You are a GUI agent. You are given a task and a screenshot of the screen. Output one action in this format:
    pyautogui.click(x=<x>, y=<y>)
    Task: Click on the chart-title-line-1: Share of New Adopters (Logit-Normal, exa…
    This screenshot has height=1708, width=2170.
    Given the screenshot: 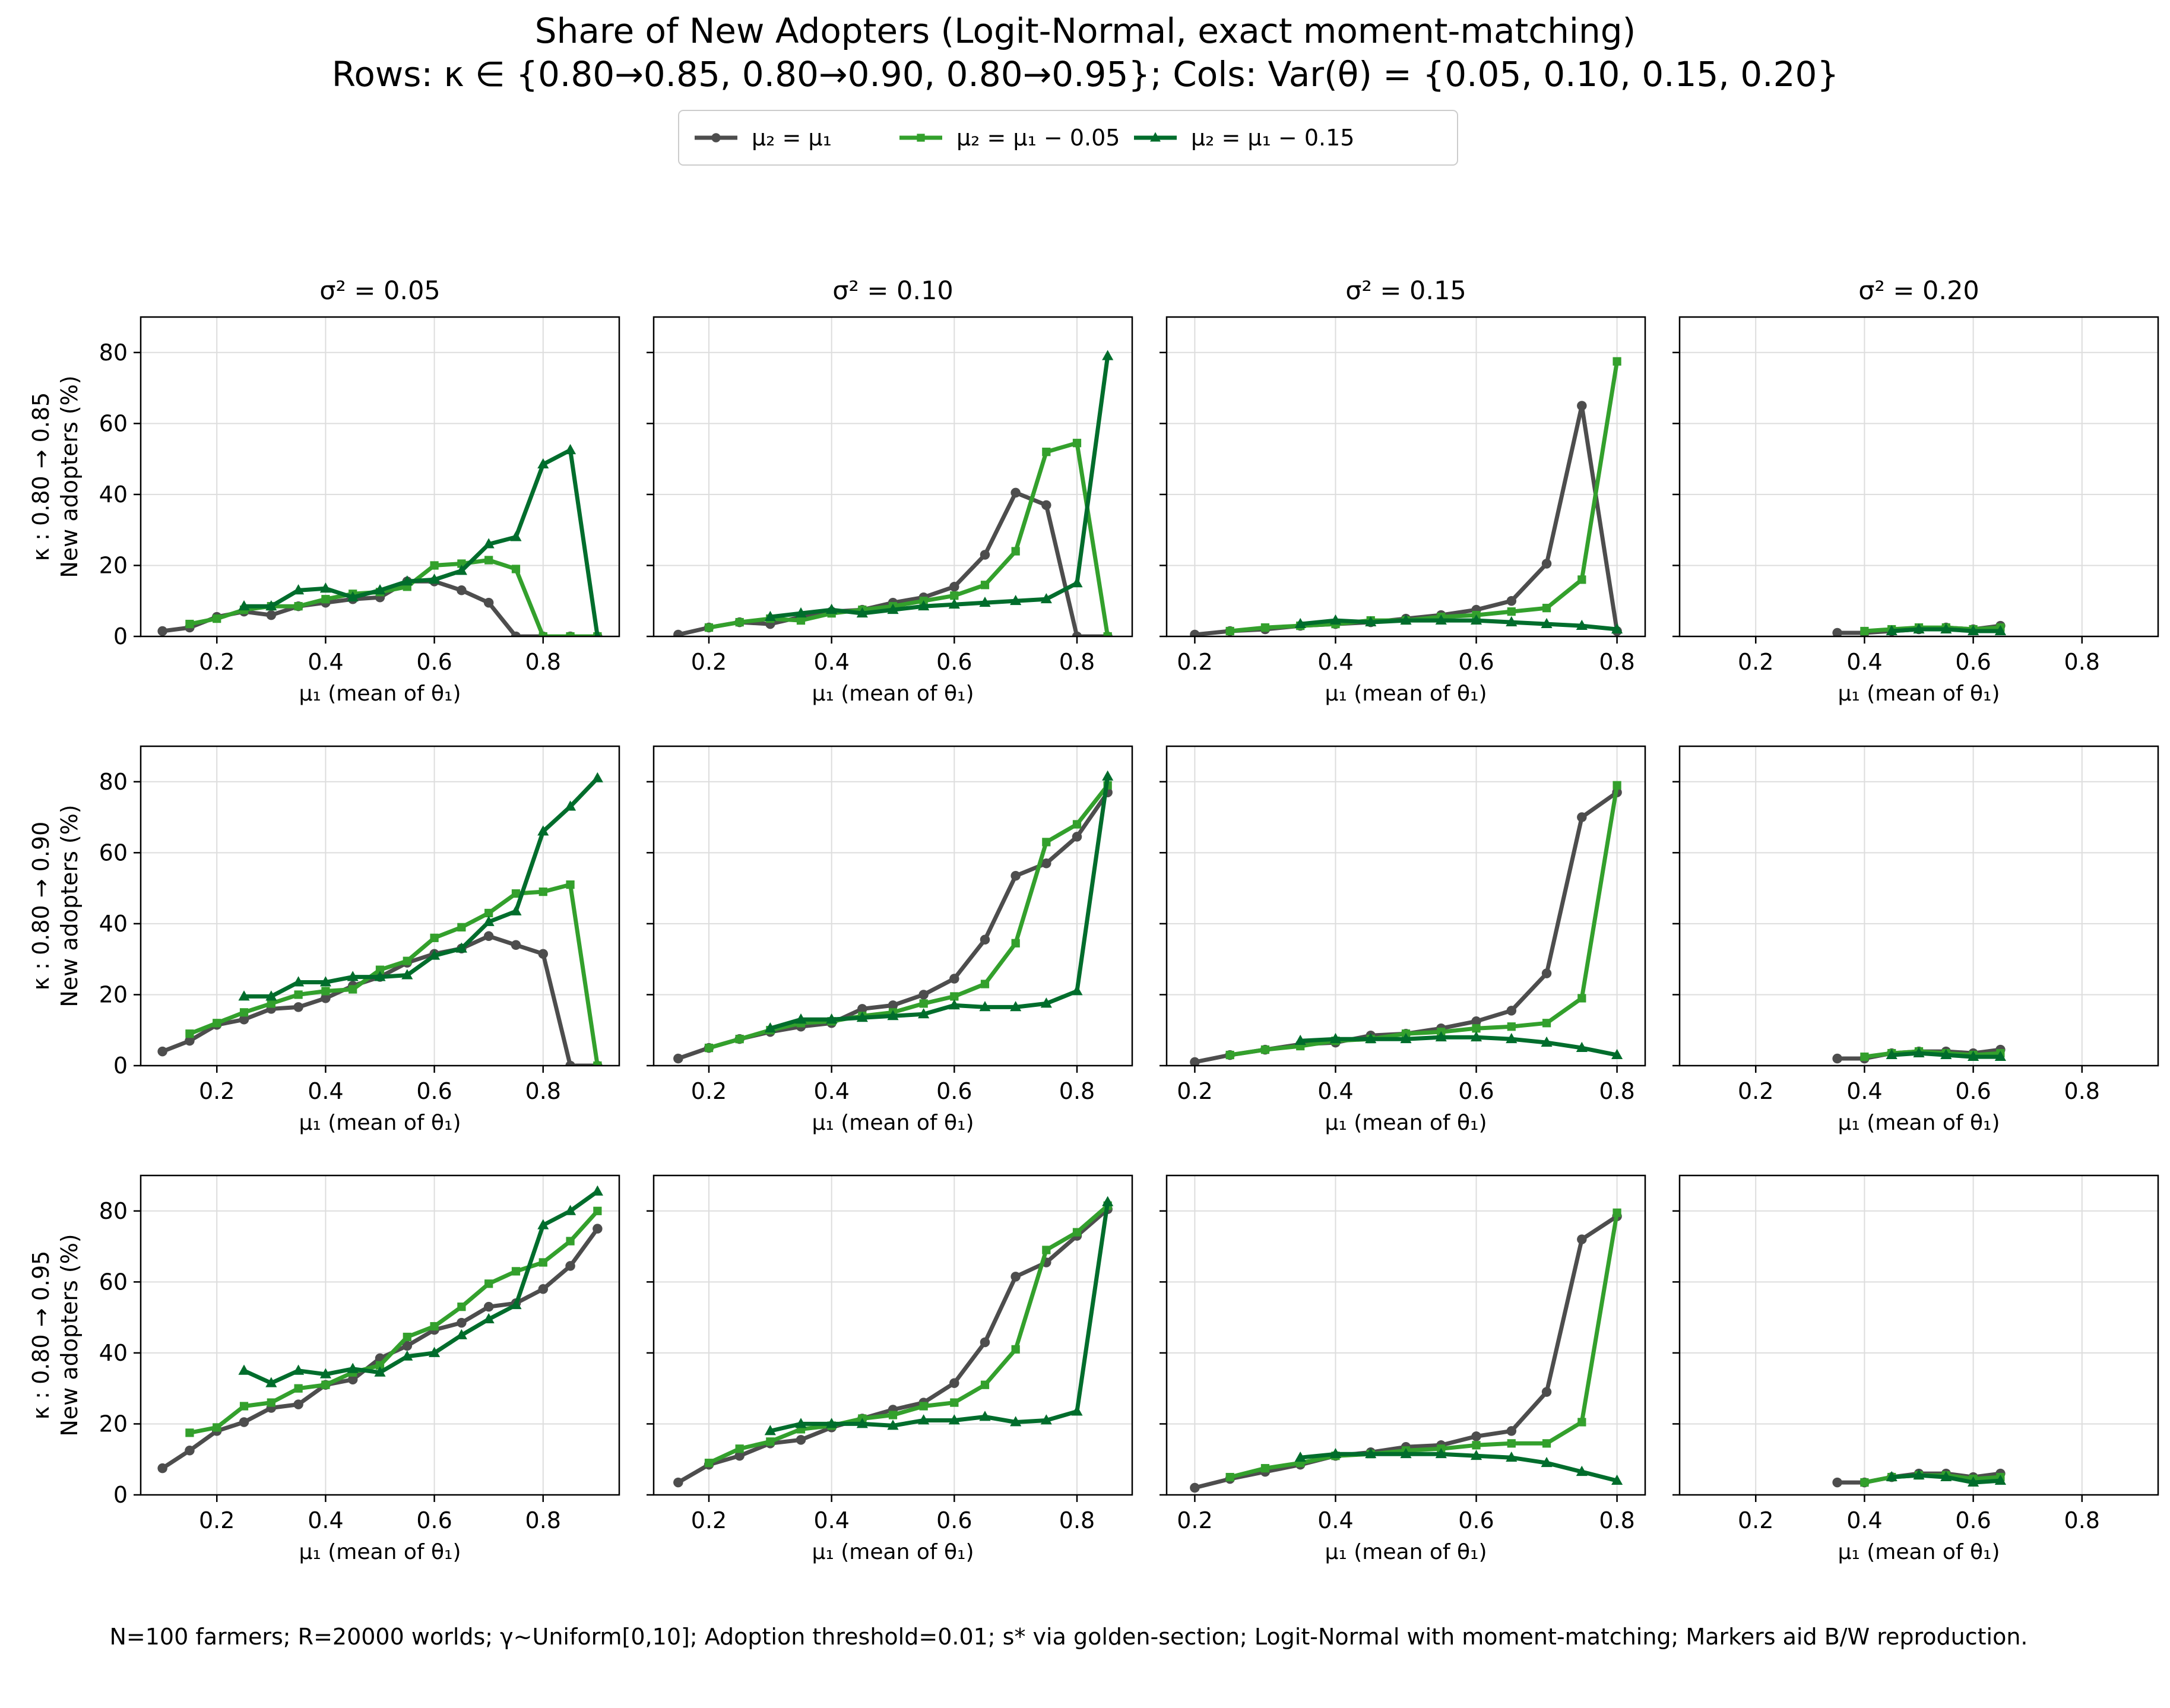 What is the action you would take?
    pyautogui.click(x=1085, y=31)
    